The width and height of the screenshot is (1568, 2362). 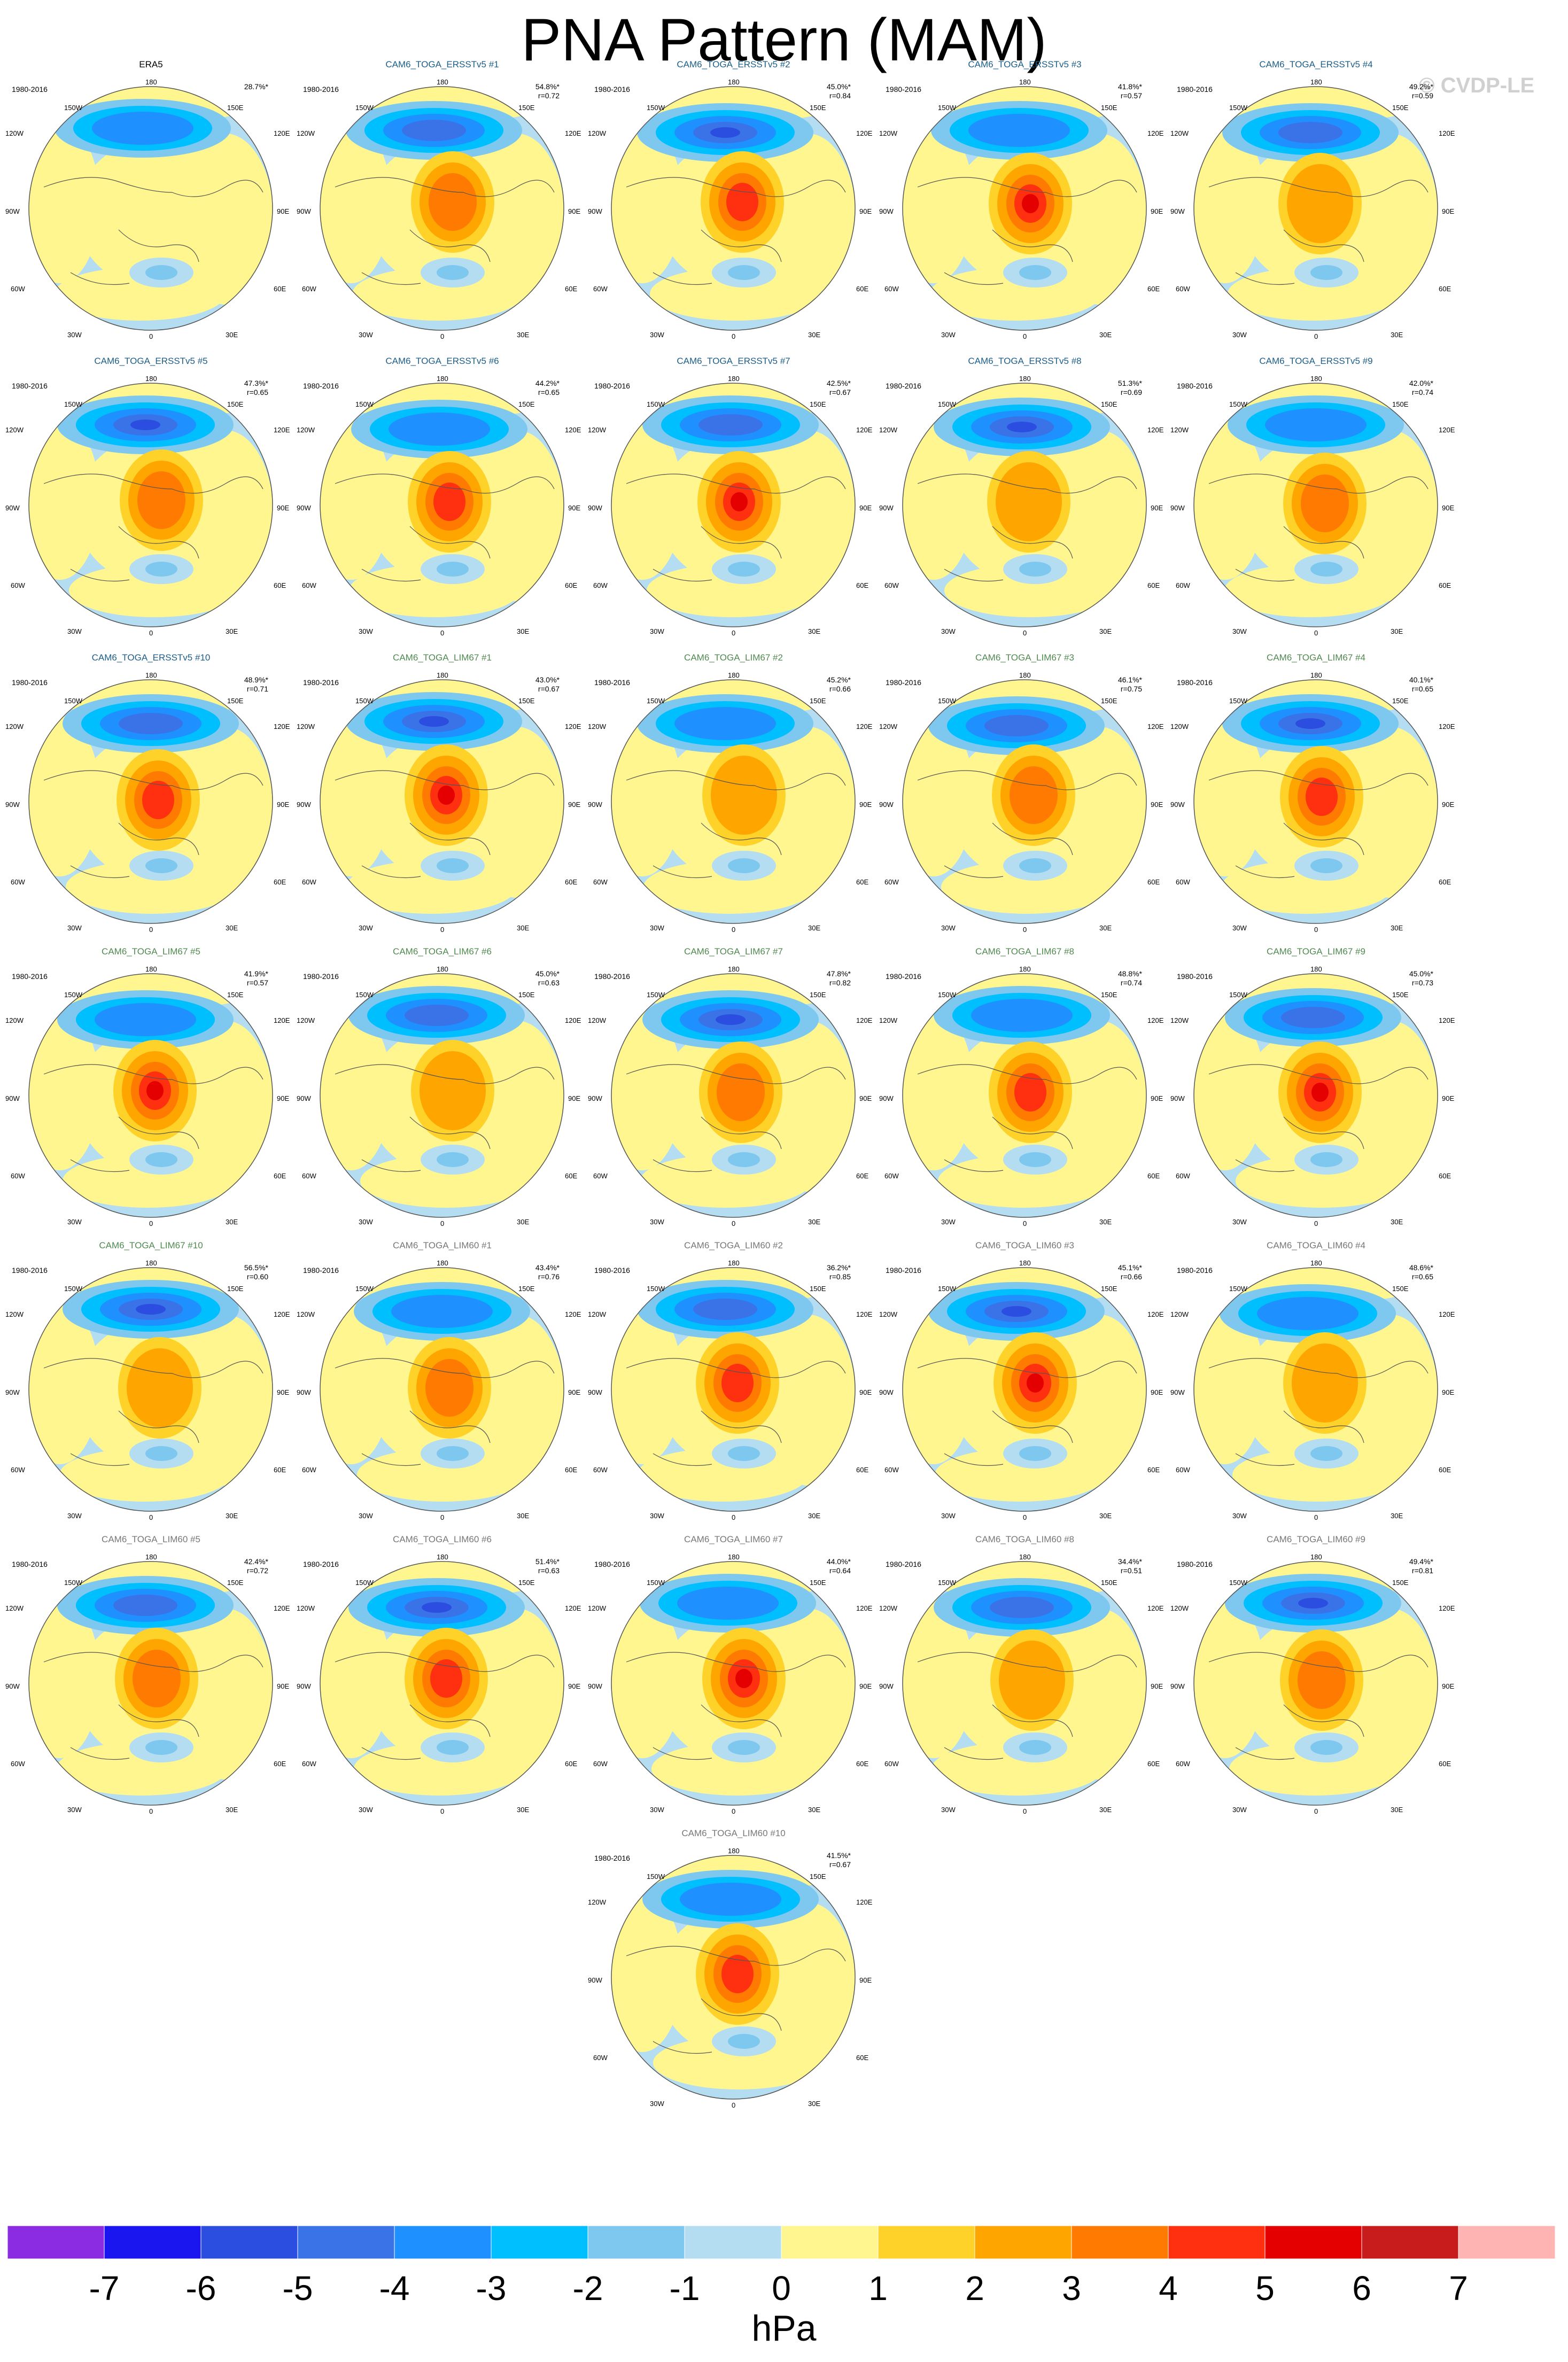 I want to click on panel-title: CAM6_TOGA_ERSSTv5 #2, so click(x=733, y=64).